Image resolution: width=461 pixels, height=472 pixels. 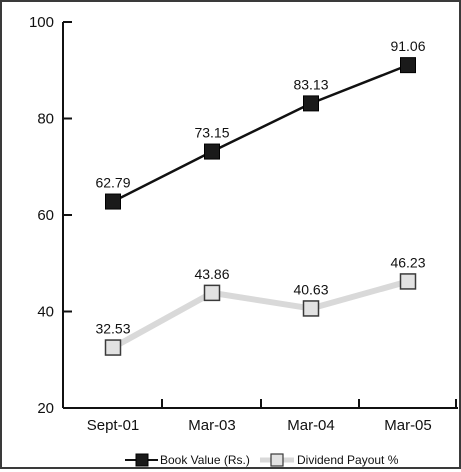 I want to click on data-label: 73.15, so click(x=211, y=133).